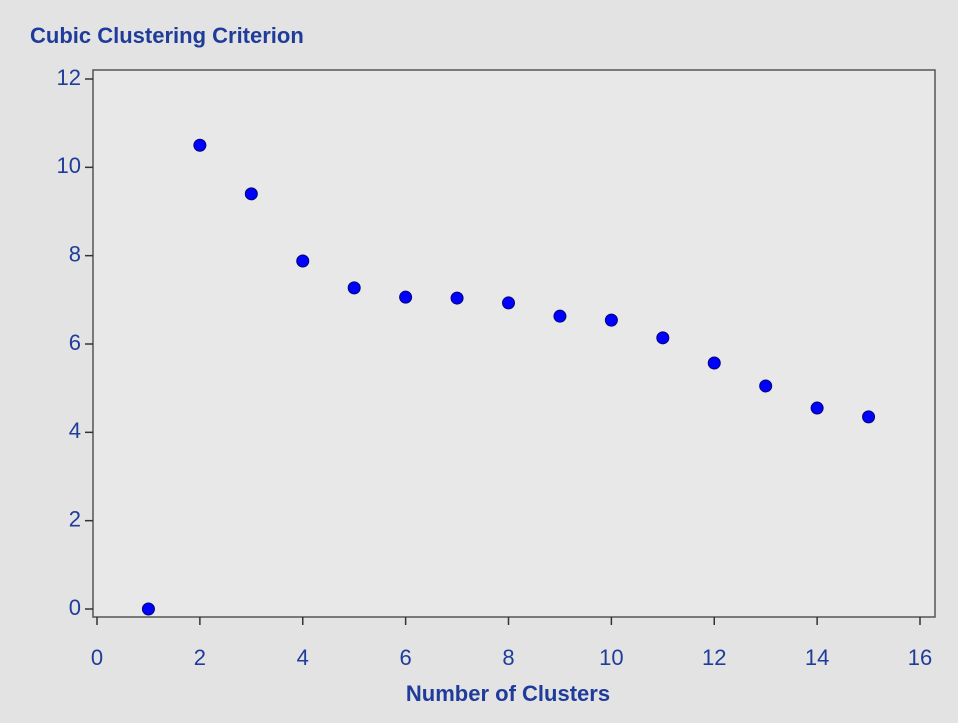  What do you see at coordinates (714, 657) in the screenshot?
I see `x-tick-label: 12` at bounding box center [714, 657].